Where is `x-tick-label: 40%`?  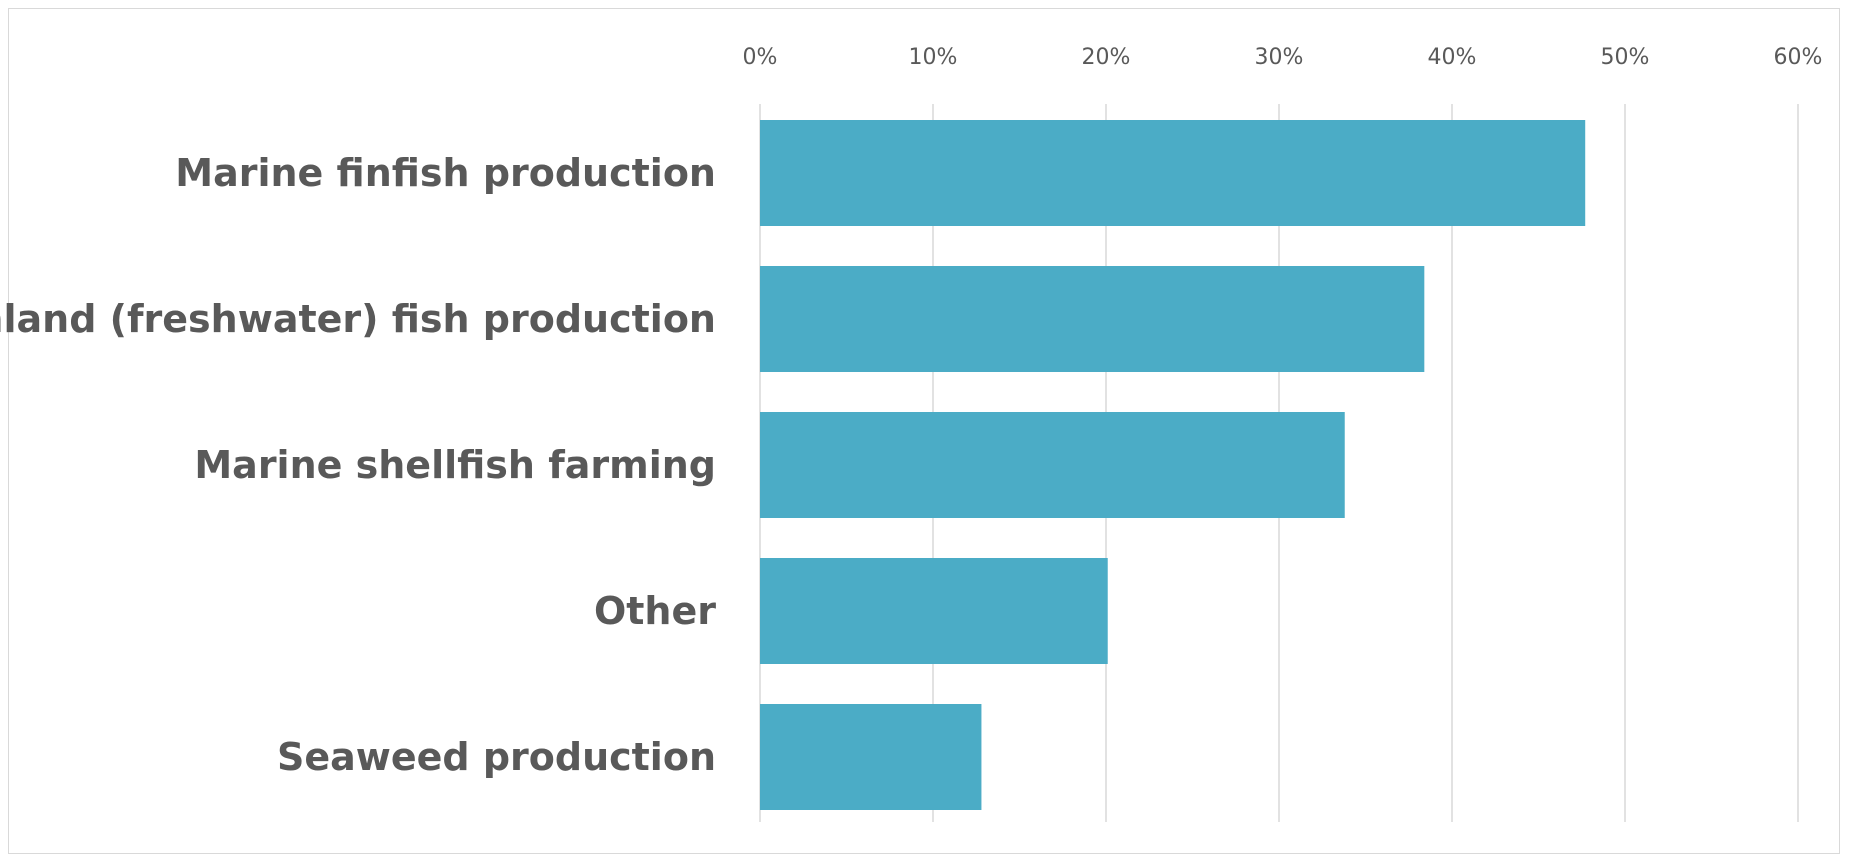
x-tick-label: 40% is located at coordinates (1452, 57).